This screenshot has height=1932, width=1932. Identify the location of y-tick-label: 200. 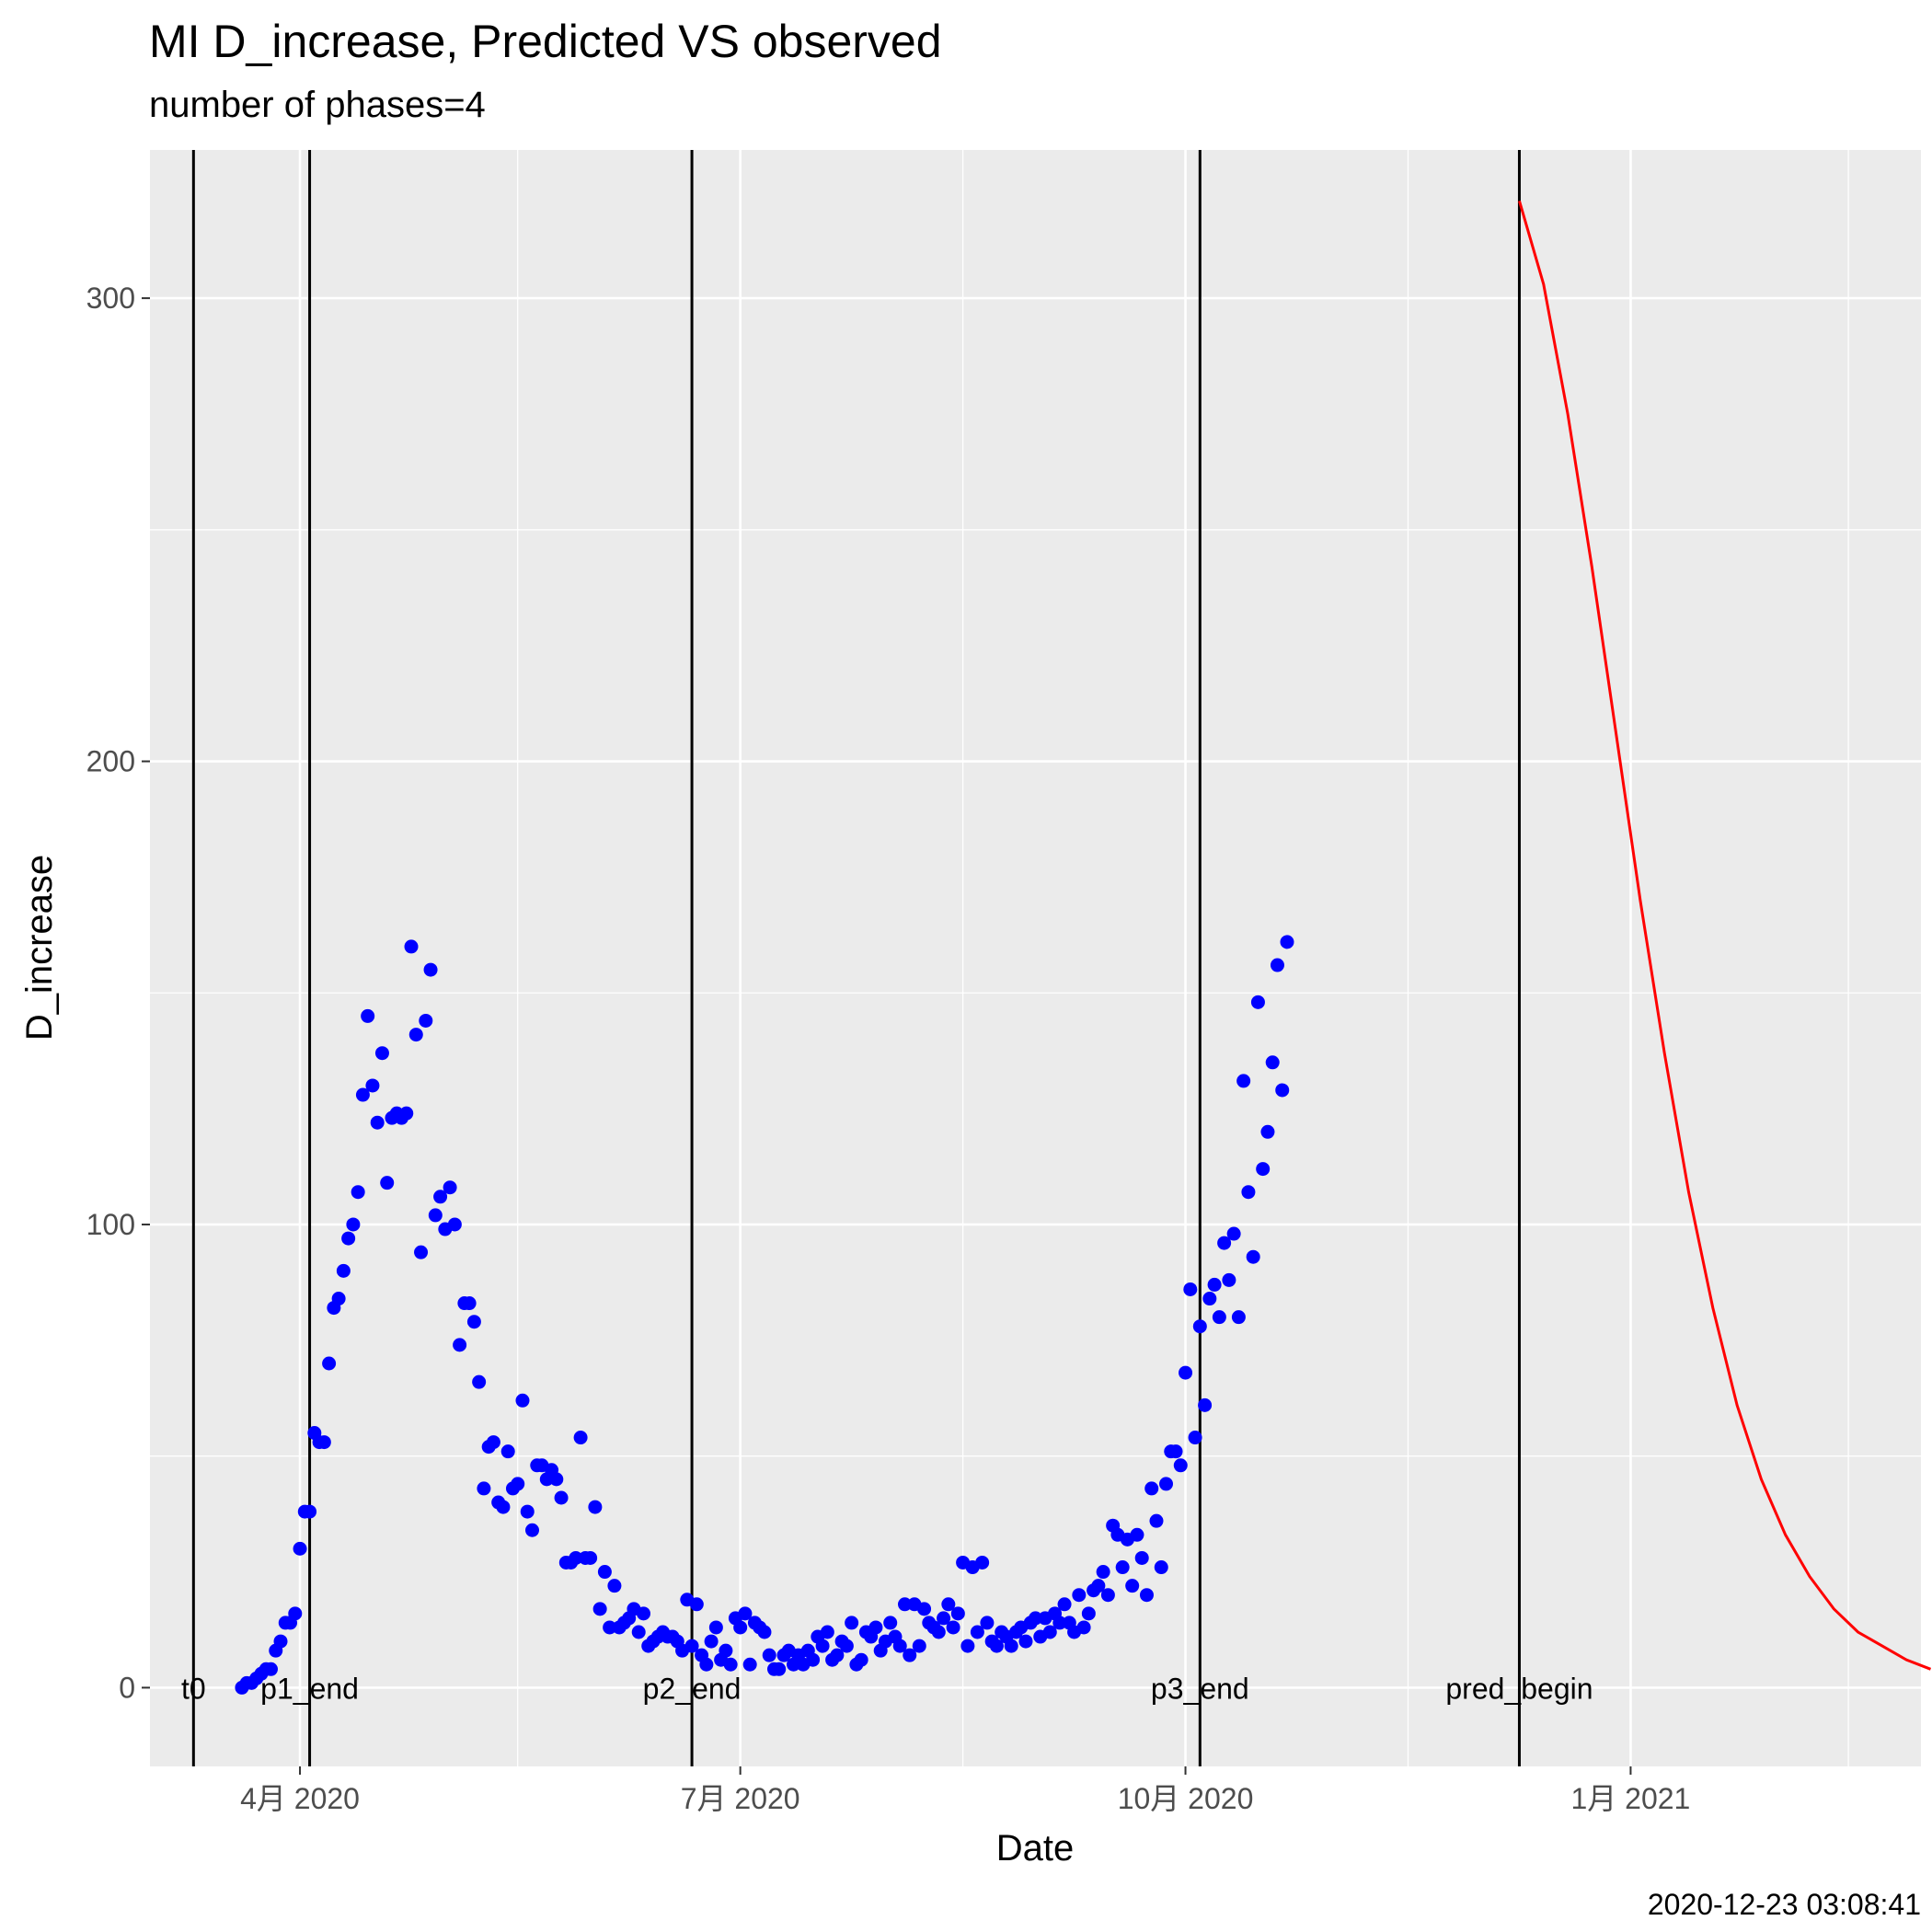
(110, 761).